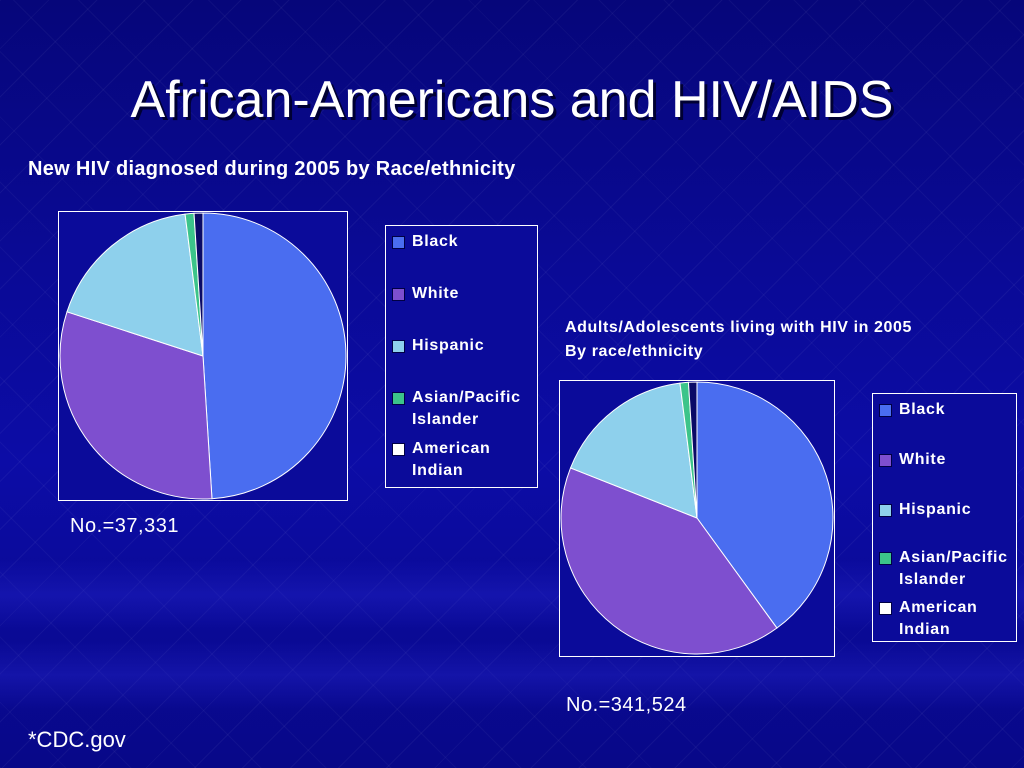 The height and width of the screenshot is (768, 1024). Describe the element at coordinates (398, 242) in the screenshot. I see `chart1-swatch-black` at that location.